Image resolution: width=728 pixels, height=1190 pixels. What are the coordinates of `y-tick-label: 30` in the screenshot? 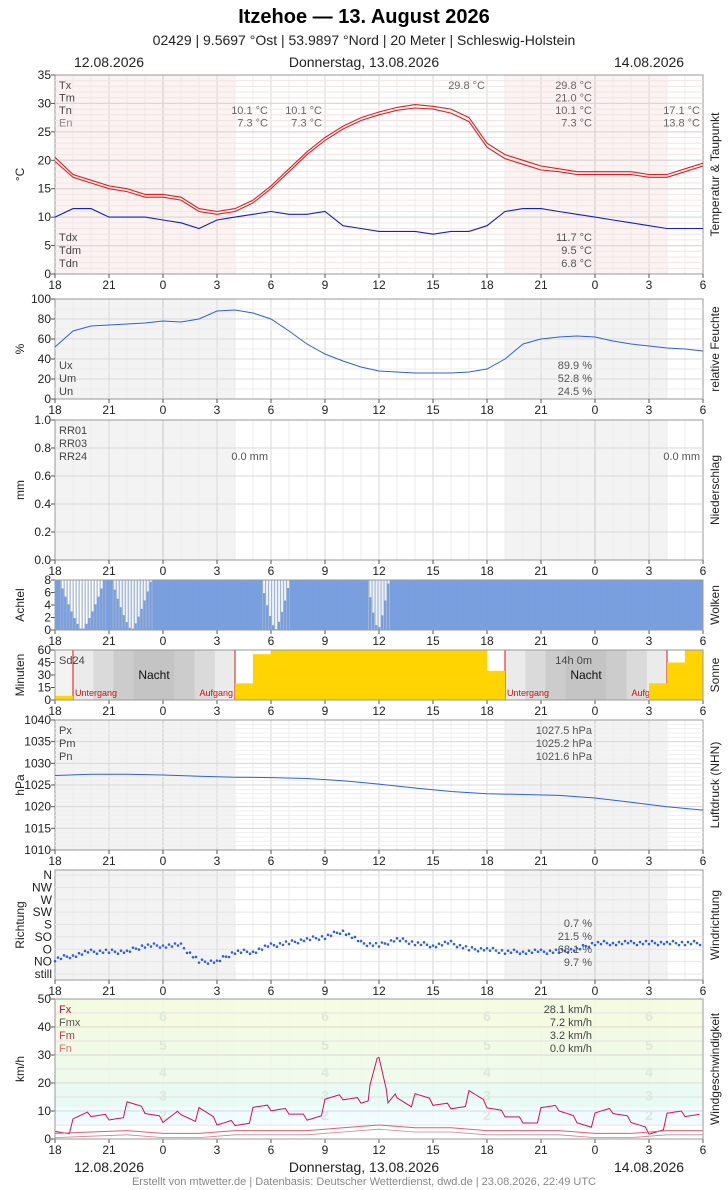 It's located at (45, 1055).